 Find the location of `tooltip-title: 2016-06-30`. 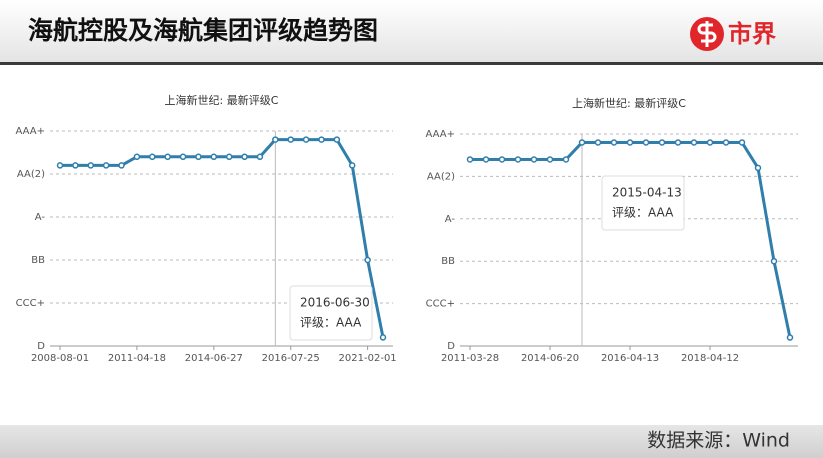

tooltip-title: 2016-06-30 is located at coordinates (335, 303).